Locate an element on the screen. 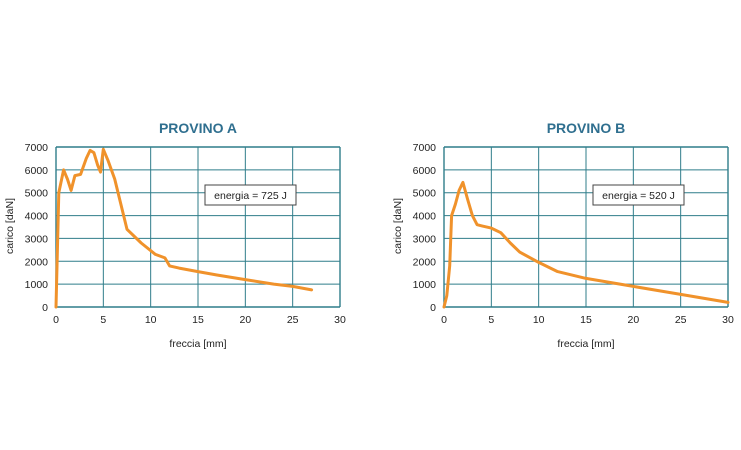 The image size is (741, 450). chart-title: PROVINO B is located at coordinates (586, 128).